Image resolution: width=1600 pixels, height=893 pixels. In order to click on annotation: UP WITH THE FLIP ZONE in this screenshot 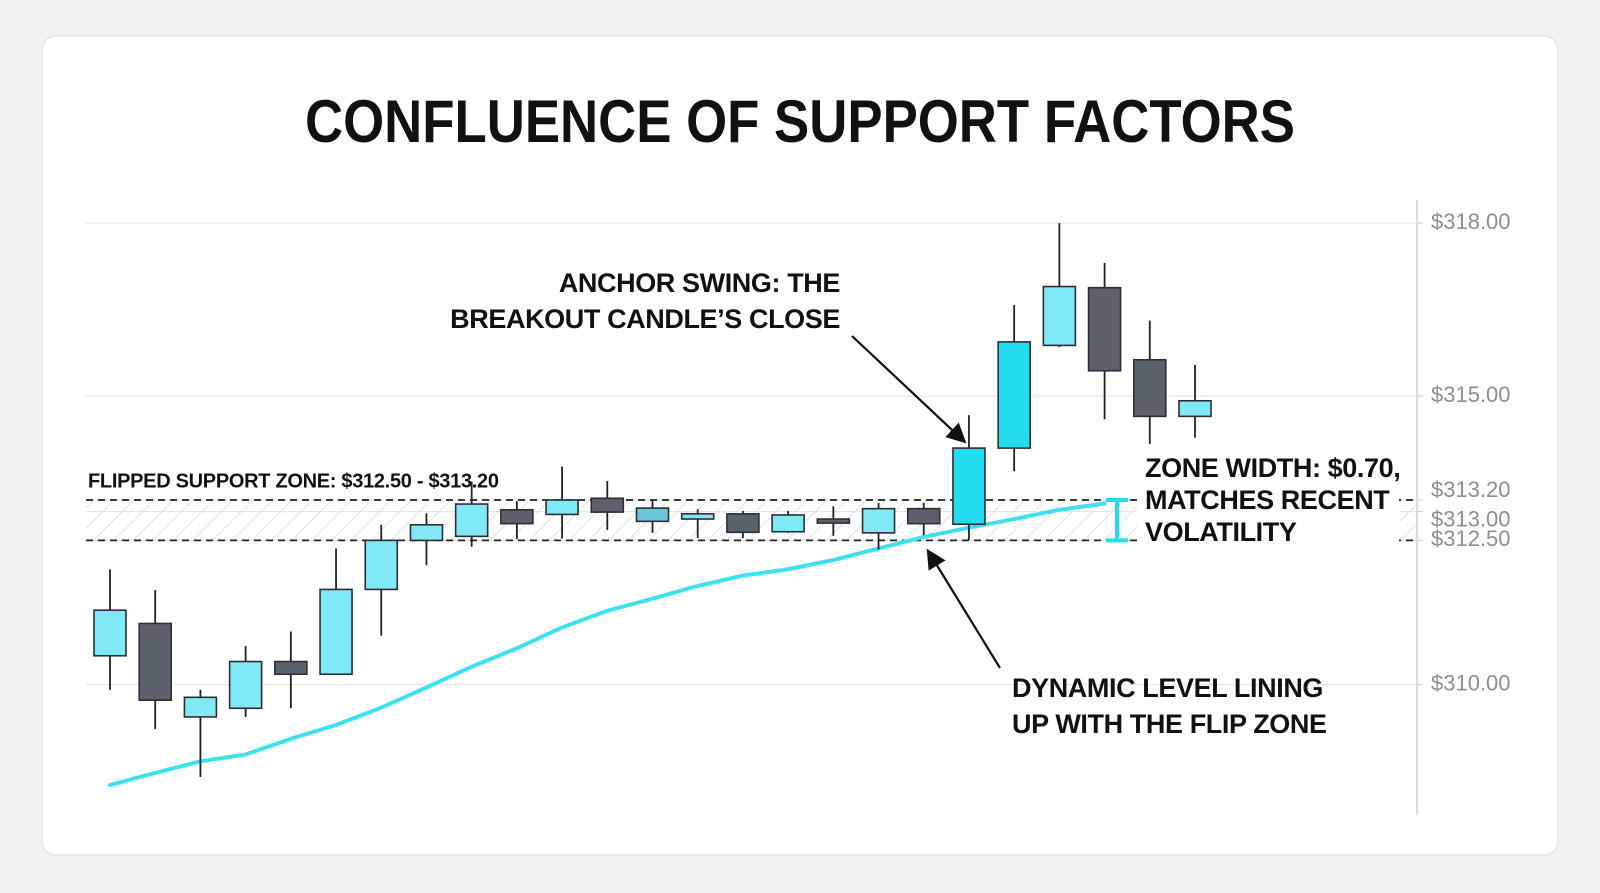, I will do `click(1169, 724)`.